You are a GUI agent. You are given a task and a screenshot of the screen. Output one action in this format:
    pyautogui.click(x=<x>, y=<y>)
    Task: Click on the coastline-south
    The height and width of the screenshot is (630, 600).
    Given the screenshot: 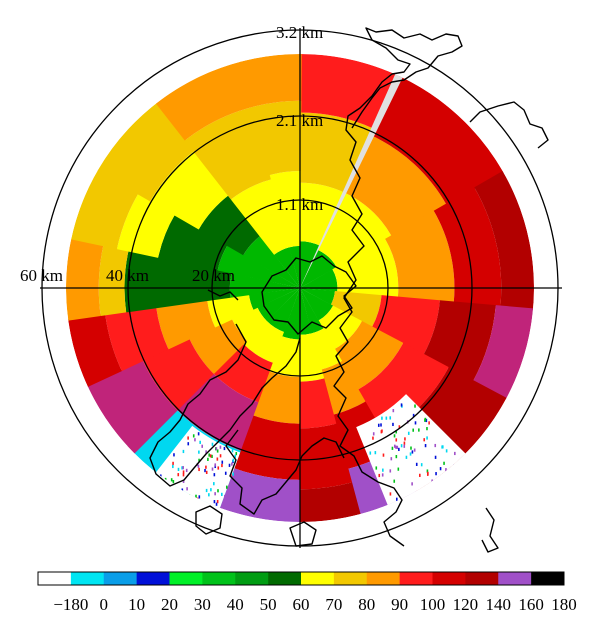 What is the action you would take?
    pyautogui.click(x=285, y=472)
    